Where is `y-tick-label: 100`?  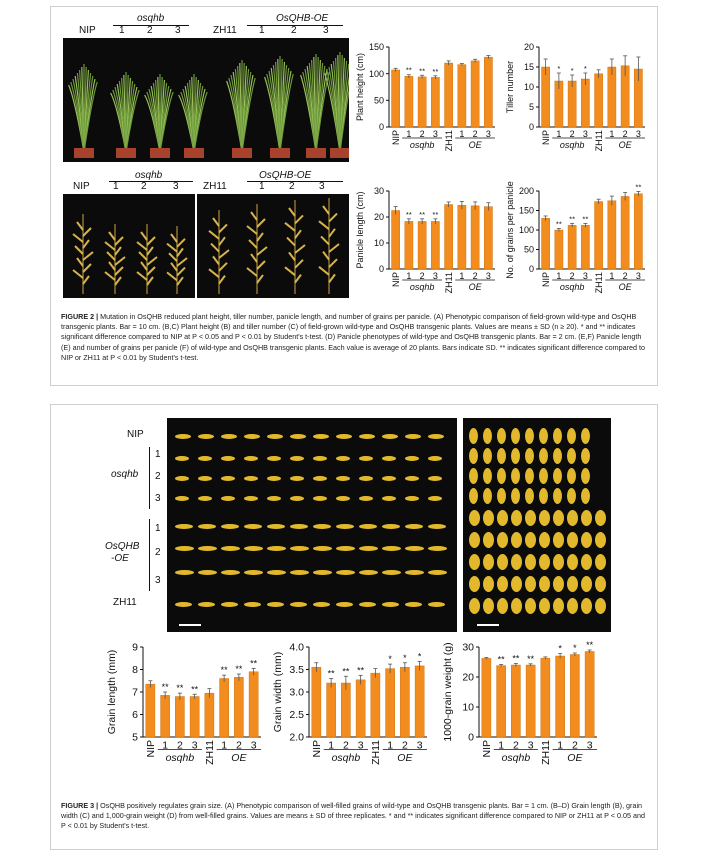 y-tick-label: 100 is located at coordinates (526, 230).